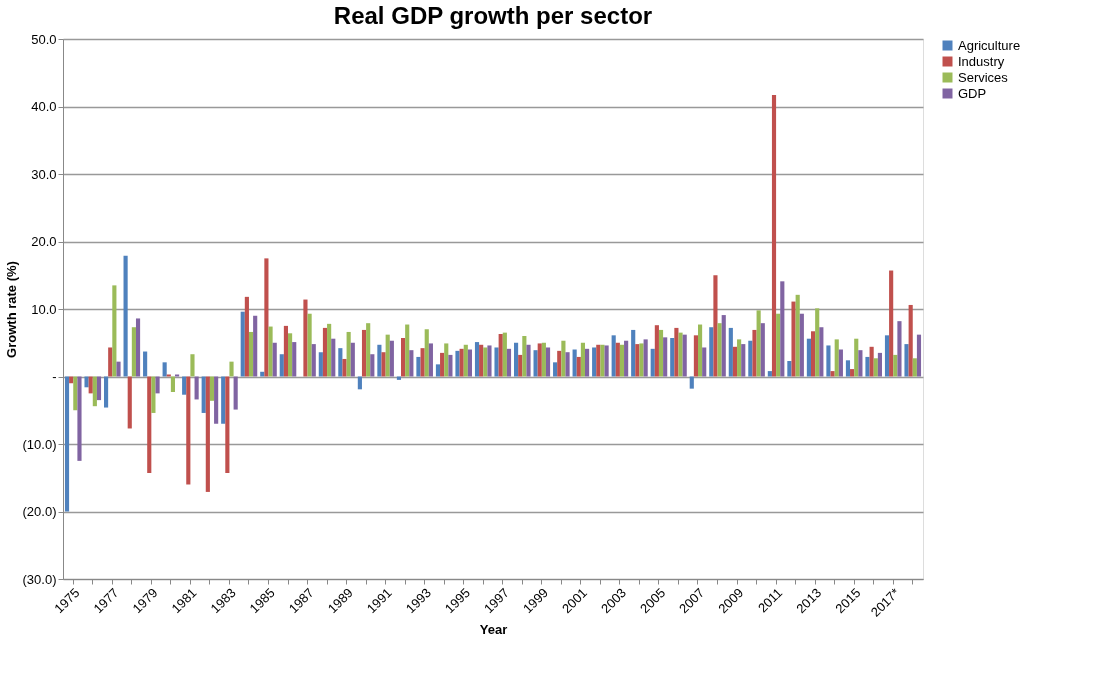 The image size is (1117, 683). What do you see at coordinates (493, 629) in the screenshot?
I see `x-axis-title: Year` at bounding box center [493, 629].